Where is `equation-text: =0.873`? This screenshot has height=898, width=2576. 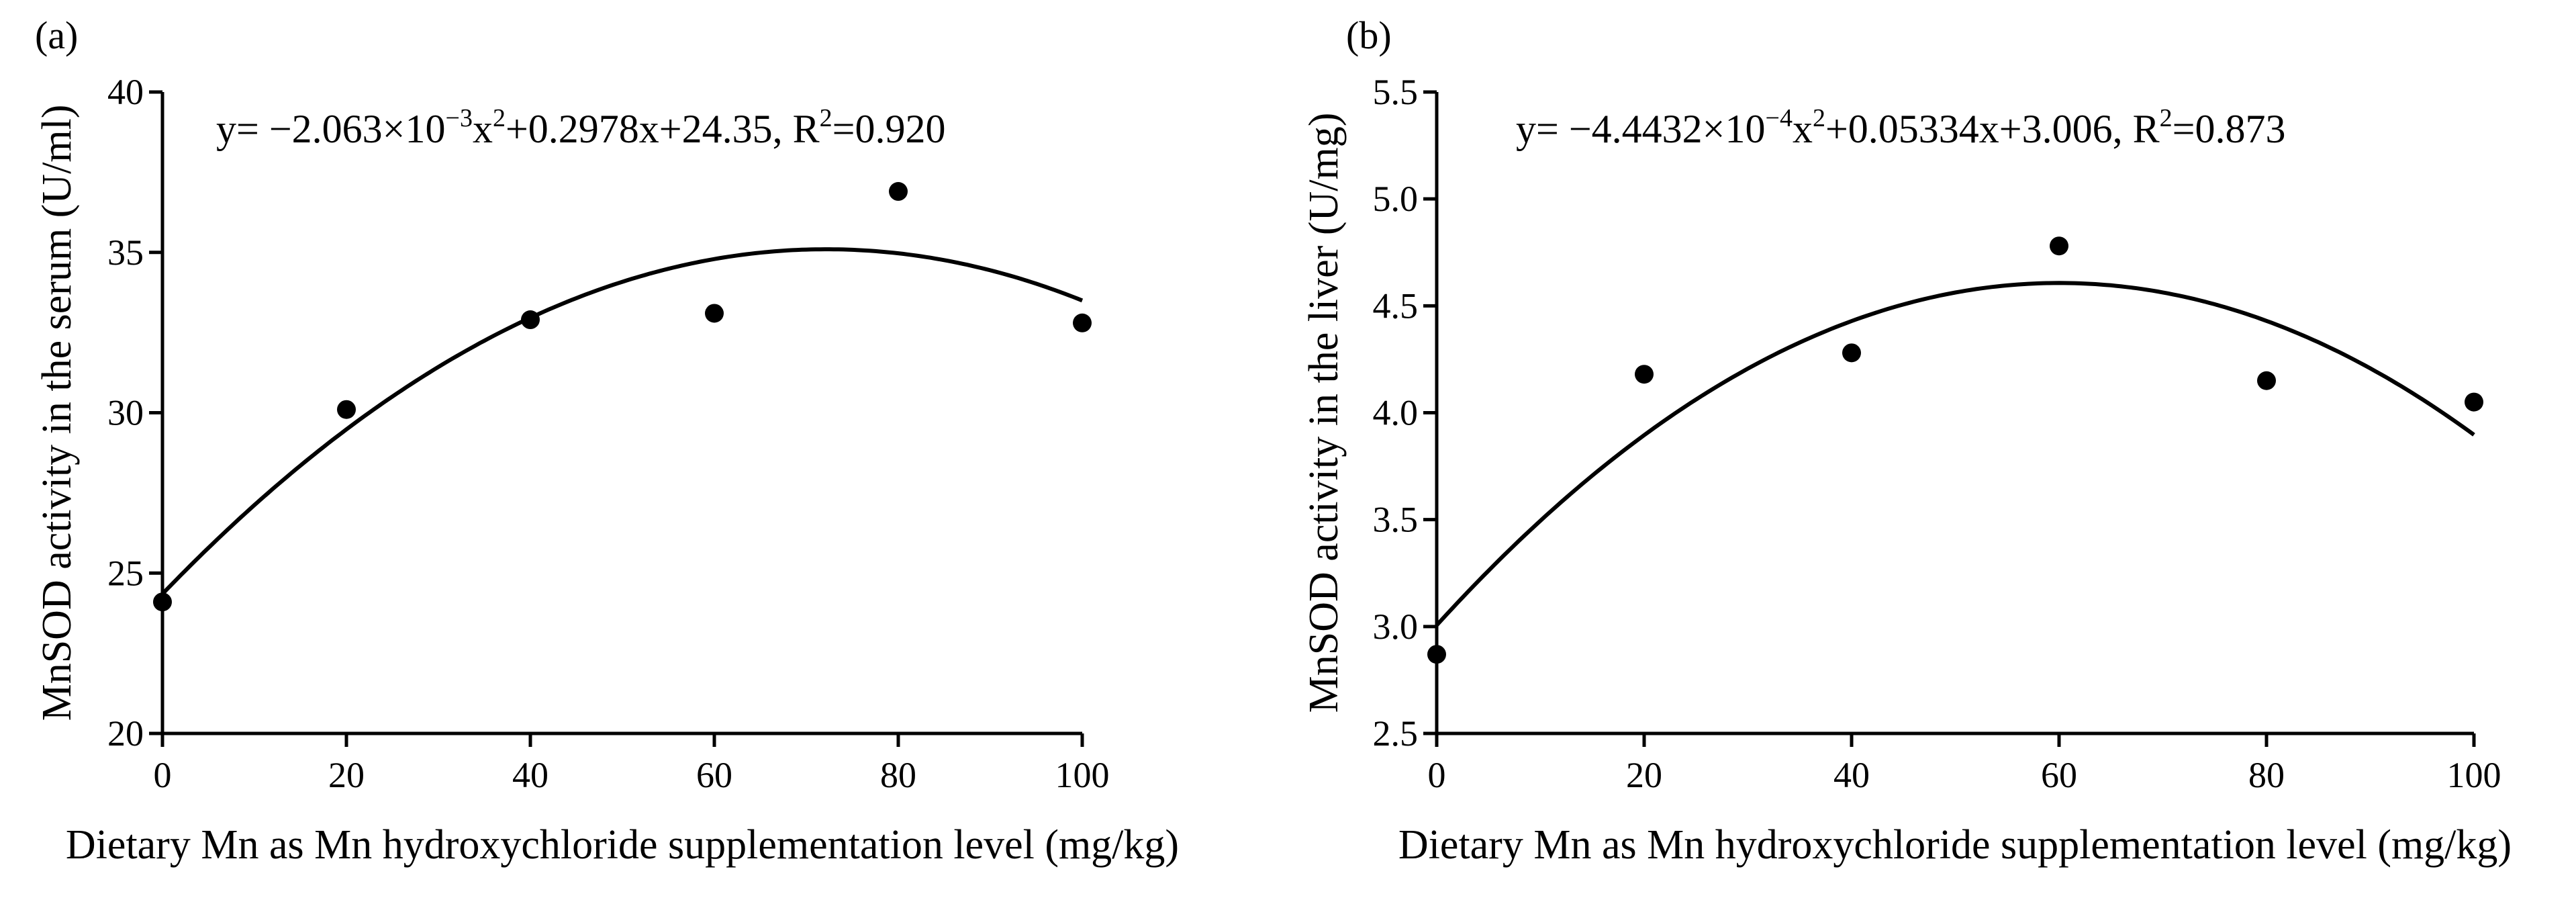 equation-text: =0.873 is located at coordinates (2229, 129).